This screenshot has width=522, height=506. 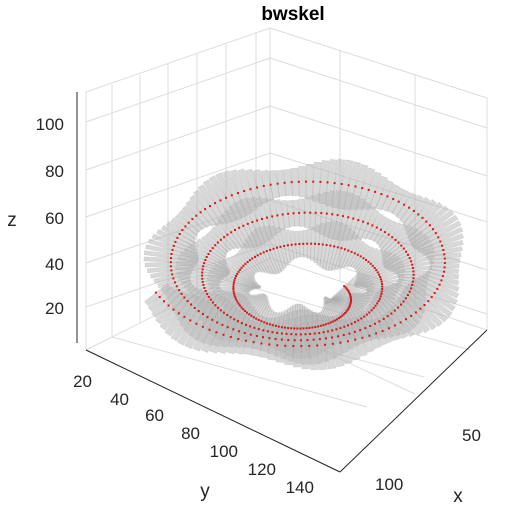 I want to click on chart-title: bwskel, so click(x=292, y=14).